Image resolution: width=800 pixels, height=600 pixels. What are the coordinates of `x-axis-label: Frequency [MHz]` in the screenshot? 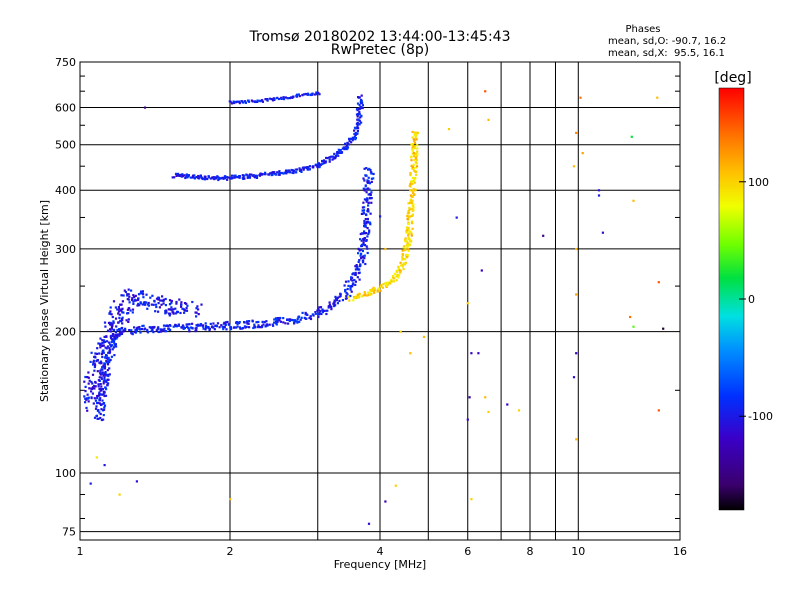 It's located at (380, 564).